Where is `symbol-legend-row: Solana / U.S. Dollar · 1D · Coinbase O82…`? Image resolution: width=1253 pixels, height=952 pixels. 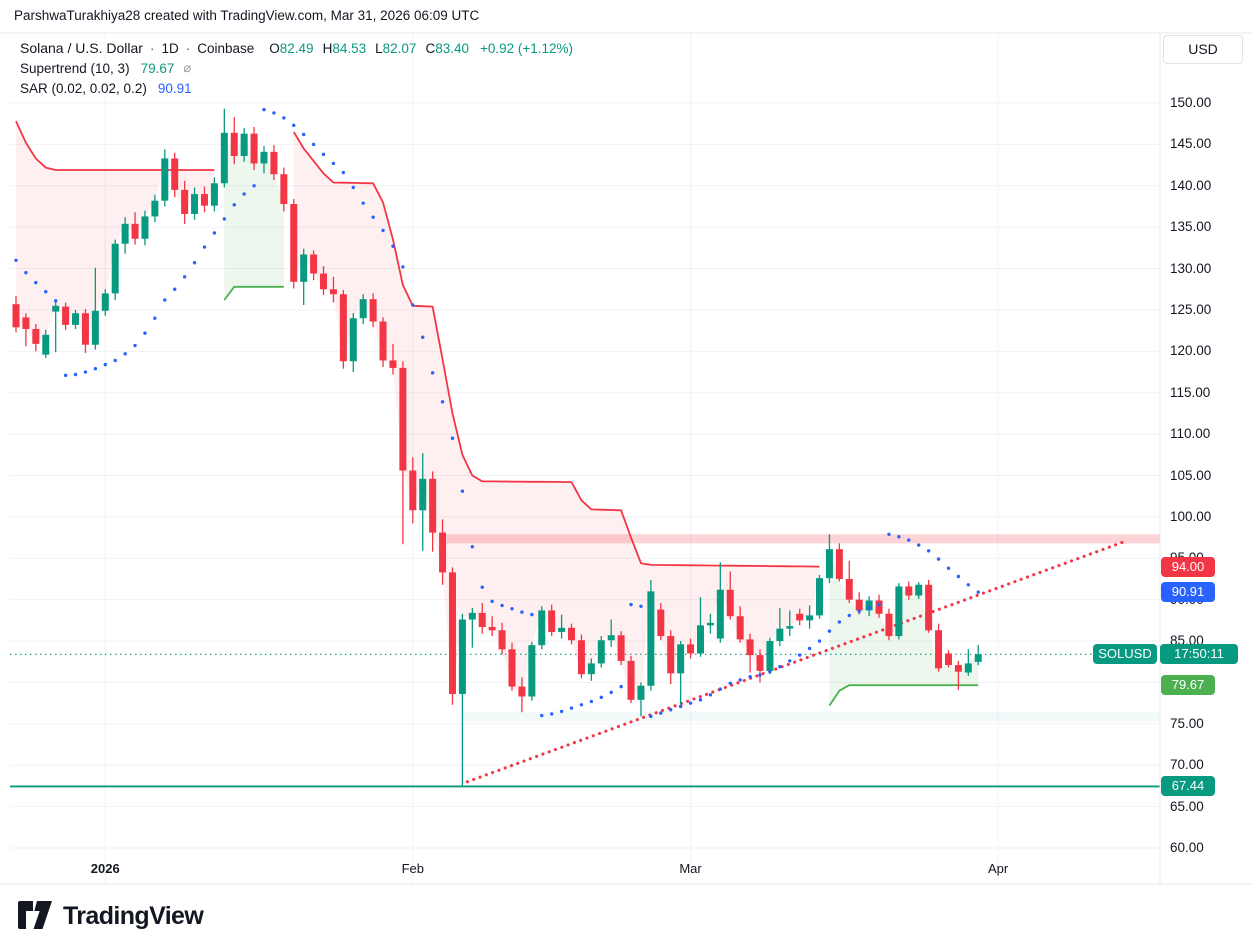
symbol-legend-row: Solana / U.S. Dollar · 1D · Coinbase O82… is located at coordinates (296, 48).